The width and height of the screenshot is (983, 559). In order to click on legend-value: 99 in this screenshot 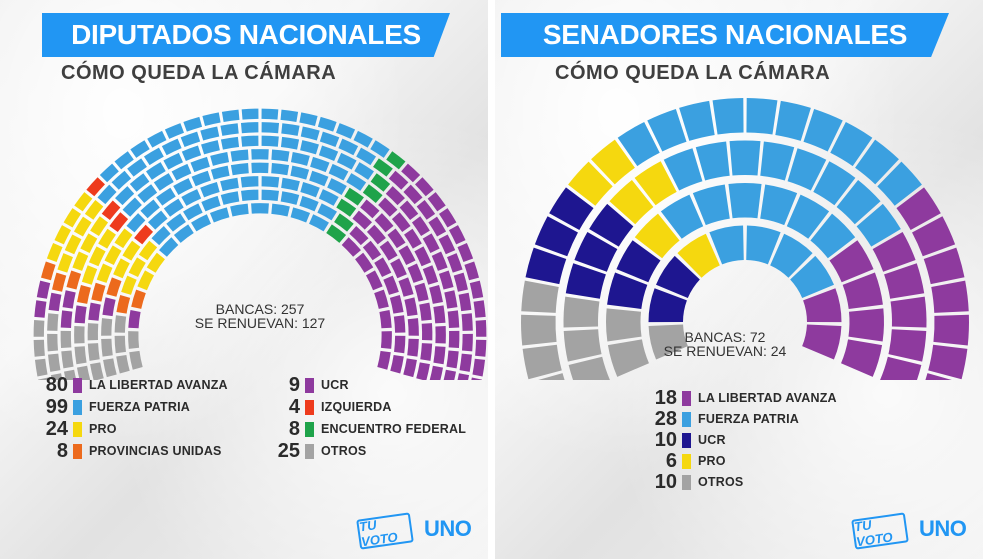, I will do `click(56, 406)`.